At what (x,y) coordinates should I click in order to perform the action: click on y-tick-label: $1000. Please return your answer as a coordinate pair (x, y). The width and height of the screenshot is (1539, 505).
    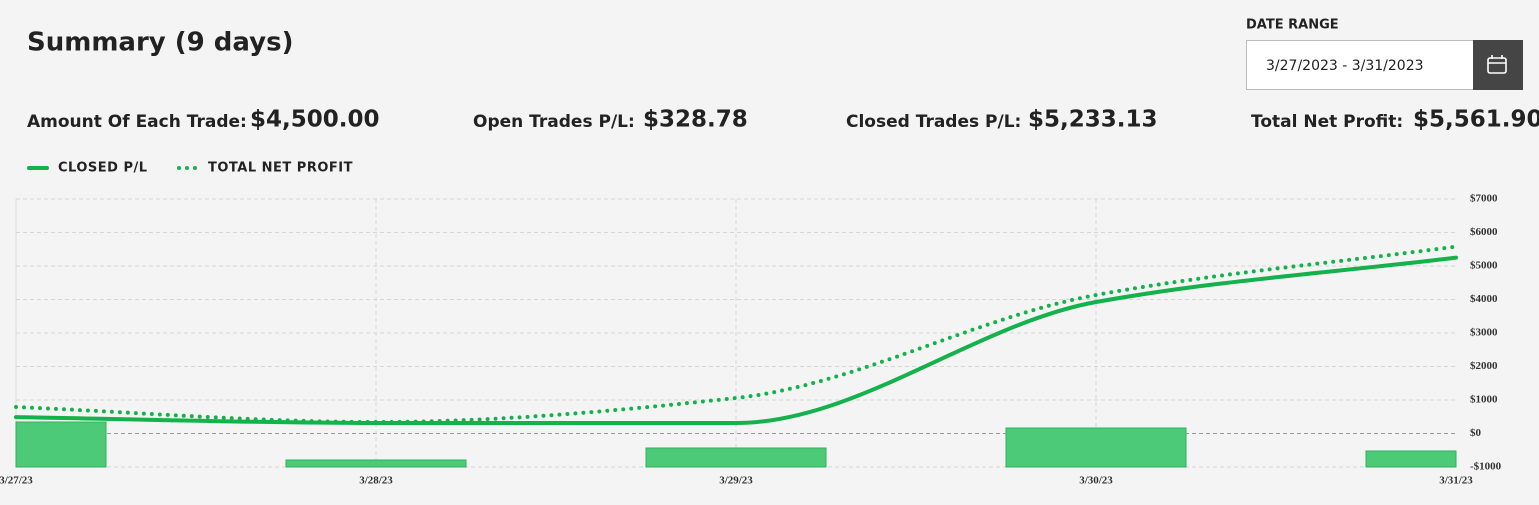
    Looking at the image, I should click on (1484, 400).